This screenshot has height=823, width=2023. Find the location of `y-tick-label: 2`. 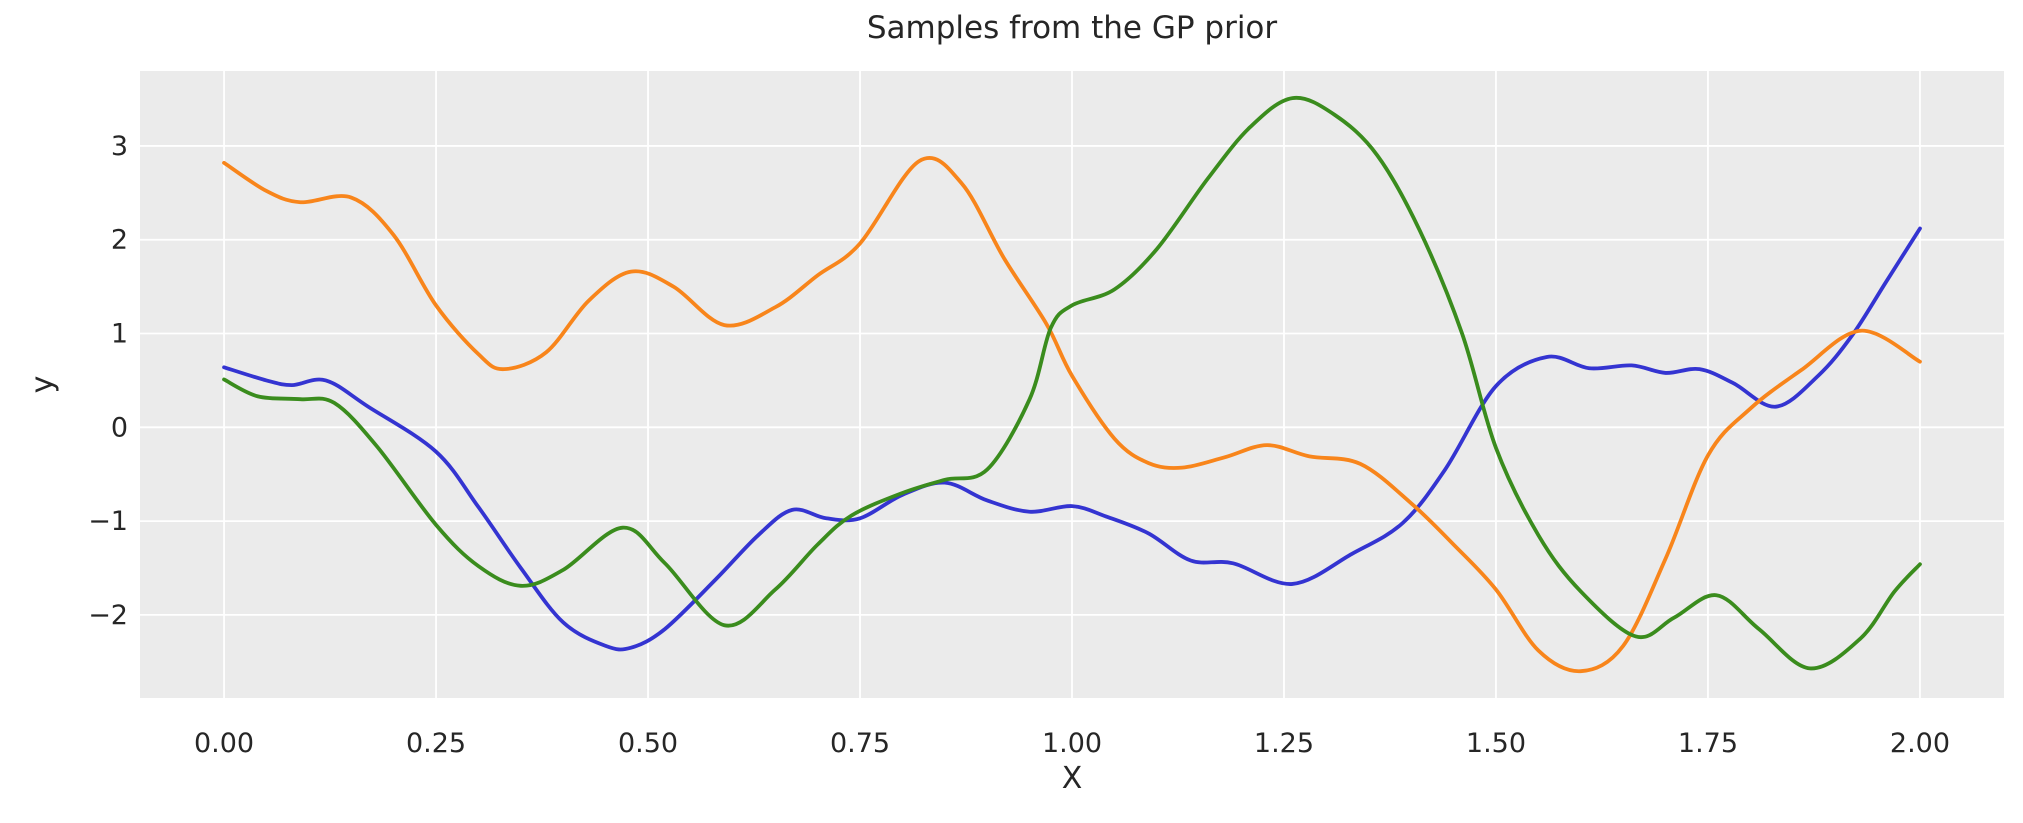

y-tick-label: 2 is located at coordinates (119, 240).